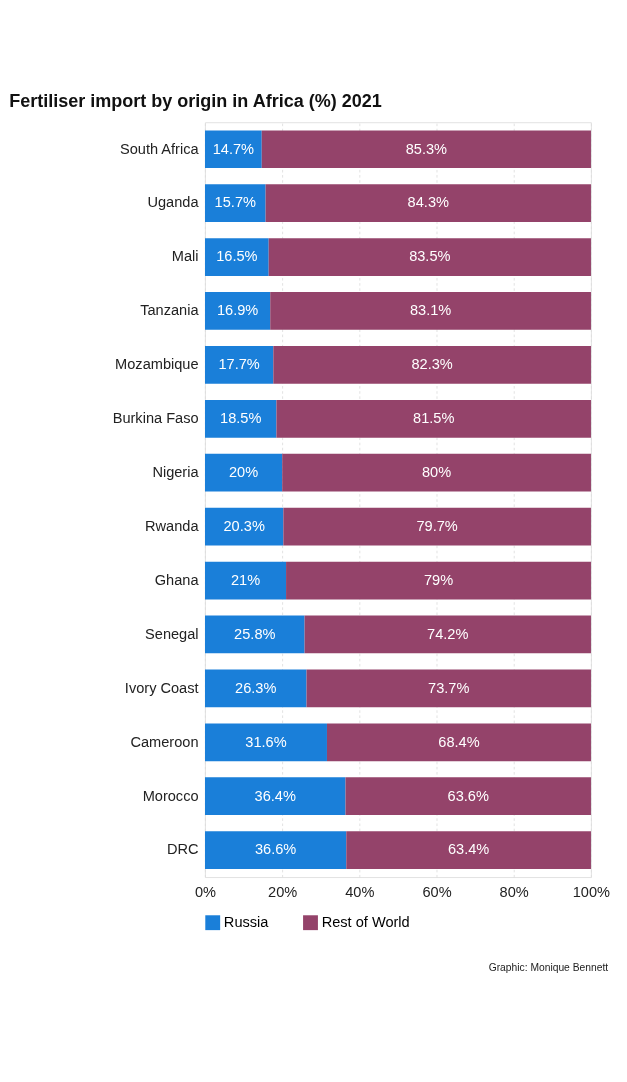 Image resolution: width=627 pixels, height=1082 pixels. What do you see at coordinates (360, 892) in the screenshot?
I see `x-tick-label: 40%` at bounding box center [360, 892].